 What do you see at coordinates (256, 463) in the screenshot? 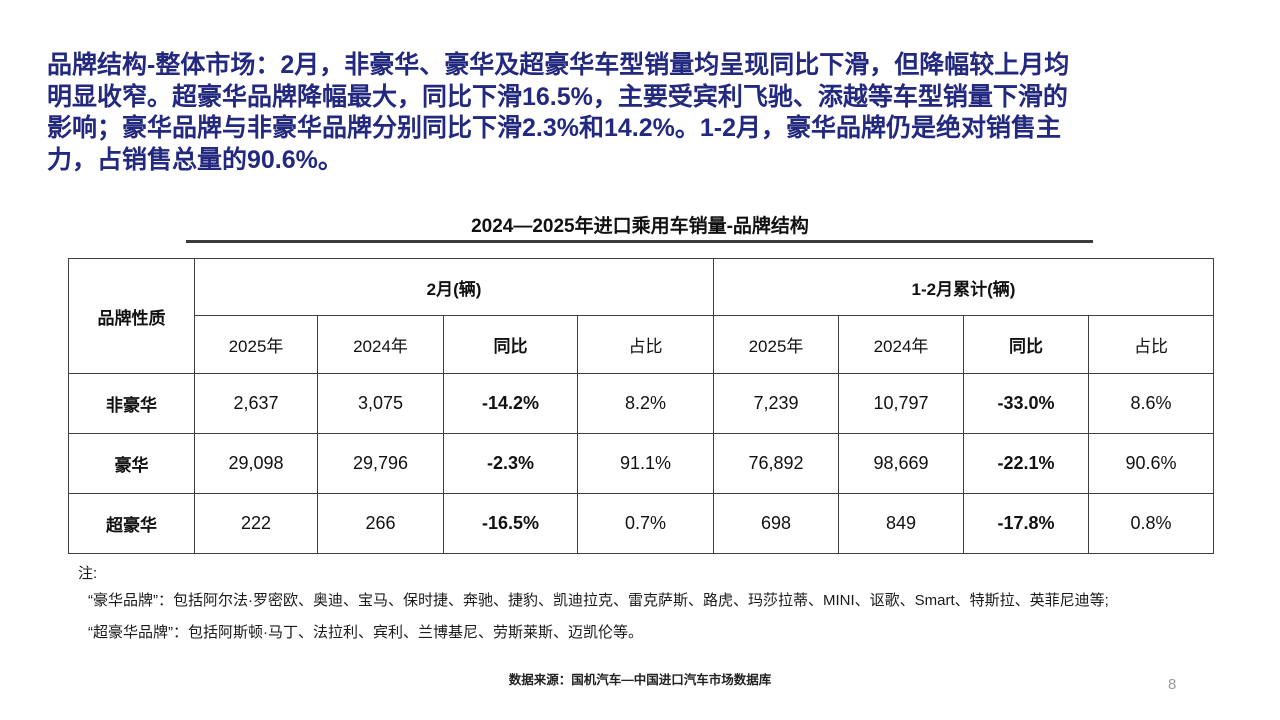
I see `table-cell: 29,098` at bounding box center [256, 463].